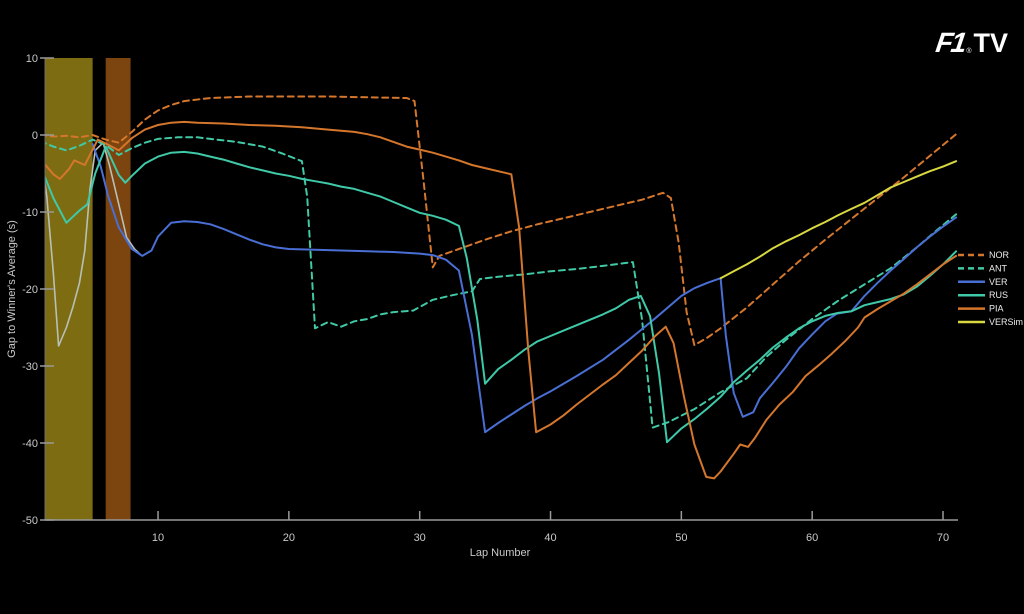  I want to click on chart-title: What If - VER no 2nd stop, so click(129, 37).